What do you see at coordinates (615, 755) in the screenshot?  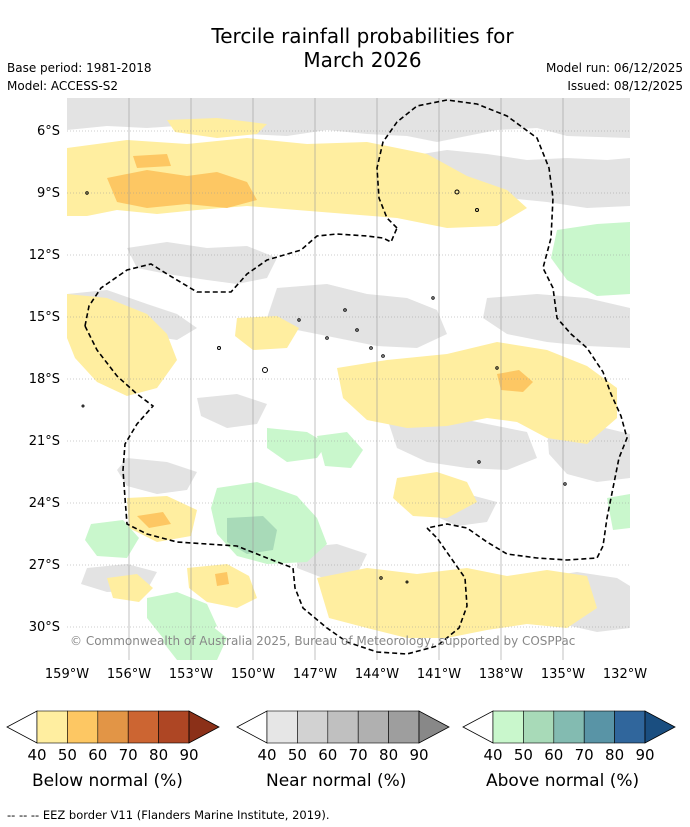 I see `colorbar-above-tick-80: 80` at bounding box center [615, 755].